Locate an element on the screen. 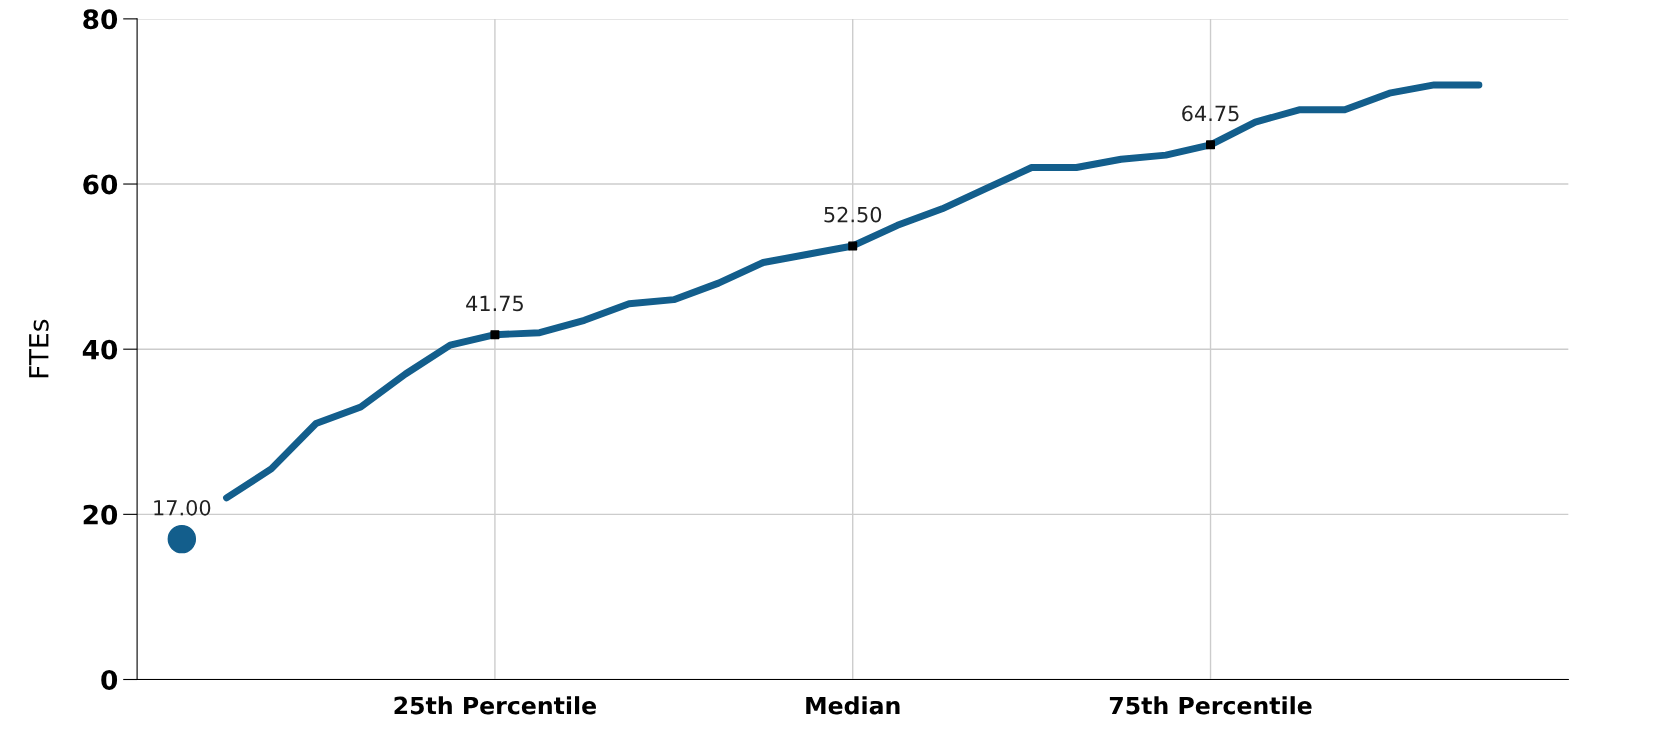  x-tick-label: Median is located at coordinates (853, 705).